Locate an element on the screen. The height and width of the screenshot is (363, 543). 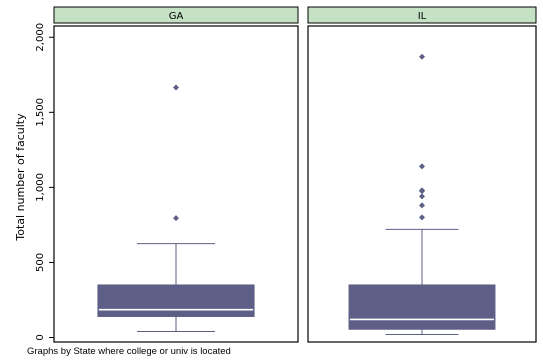
strip-label: IL is located at coordinates (422, 16).